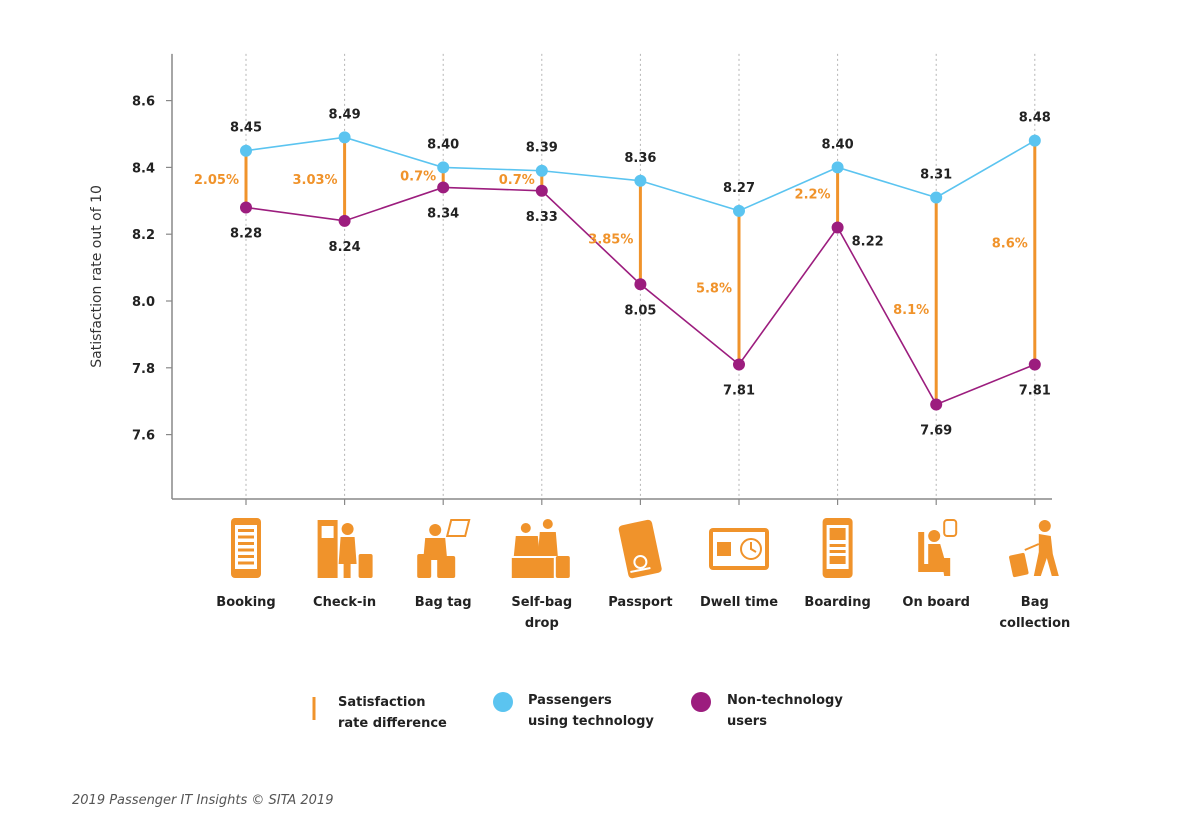 Image resolution: width=1200 pixels, height=833 pixels. Describe the element at coordinates (936, 174) in the screenshot. I see `tech-value-label: 8.31` at that location.